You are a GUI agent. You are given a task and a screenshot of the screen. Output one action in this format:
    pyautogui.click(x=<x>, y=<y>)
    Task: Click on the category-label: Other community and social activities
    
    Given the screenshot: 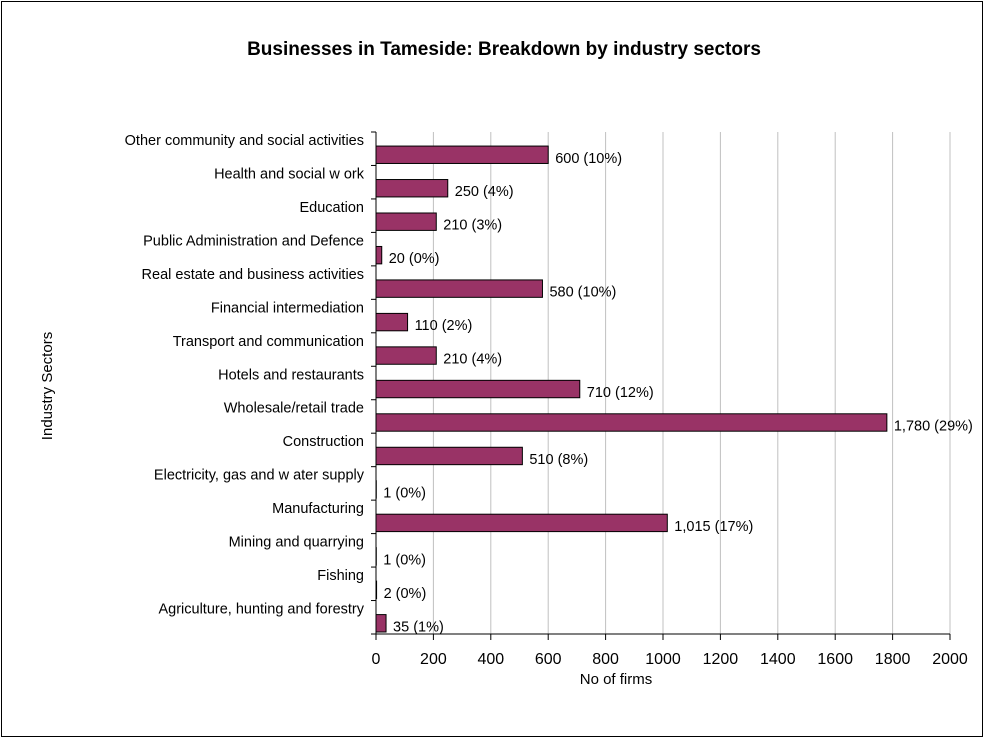 What is the action you would take?
    pyautogui.click(x=244, y=141)
    